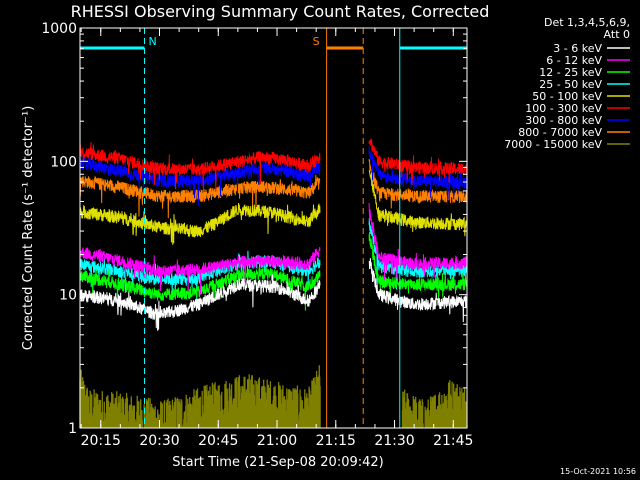  I want to click on legend-label: 7000 - 15000 keV, so click(553, 144).